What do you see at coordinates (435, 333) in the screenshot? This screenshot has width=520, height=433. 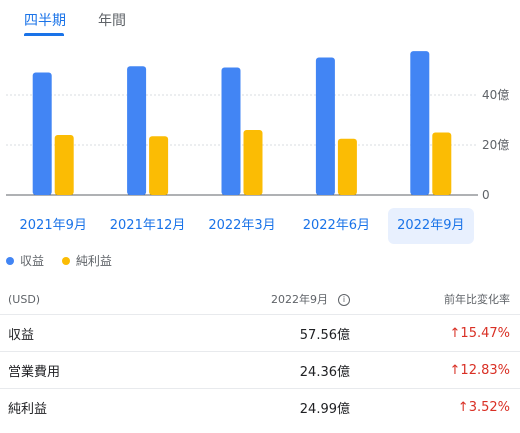 I see `row-change: ↑15.47%` at bounding box center [435, 333].